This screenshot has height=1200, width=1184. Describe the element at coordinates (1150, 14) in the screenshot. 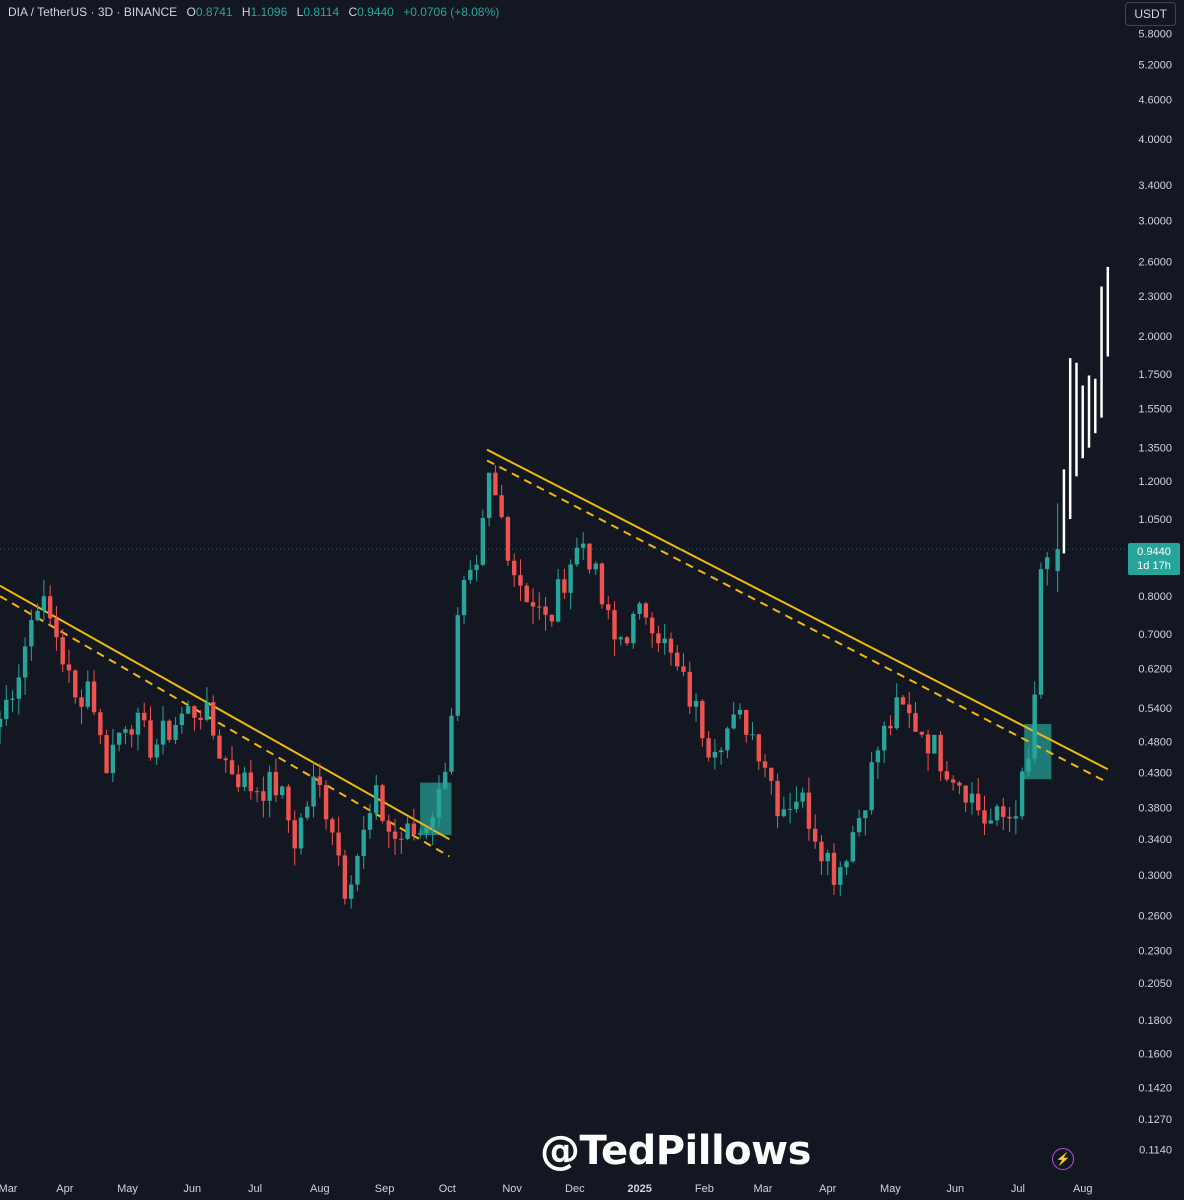

I see `currency-button: USDT` at that location.